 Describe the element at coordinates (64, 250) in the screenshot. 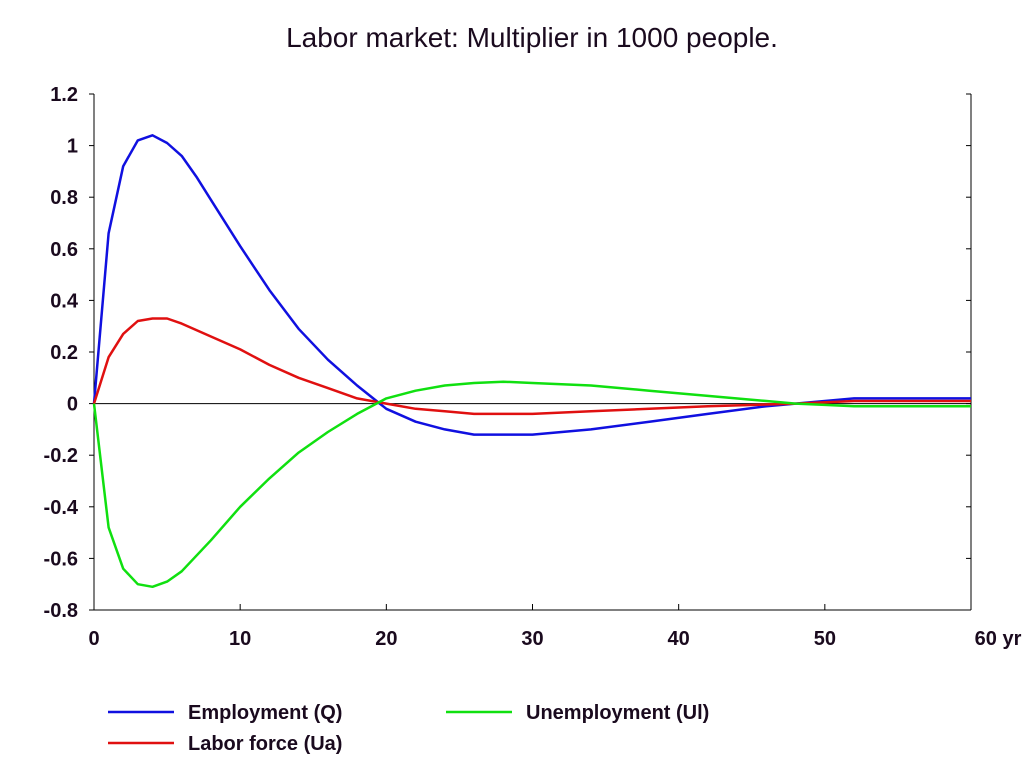

I see `y-tick-label: 0.6` at that location.